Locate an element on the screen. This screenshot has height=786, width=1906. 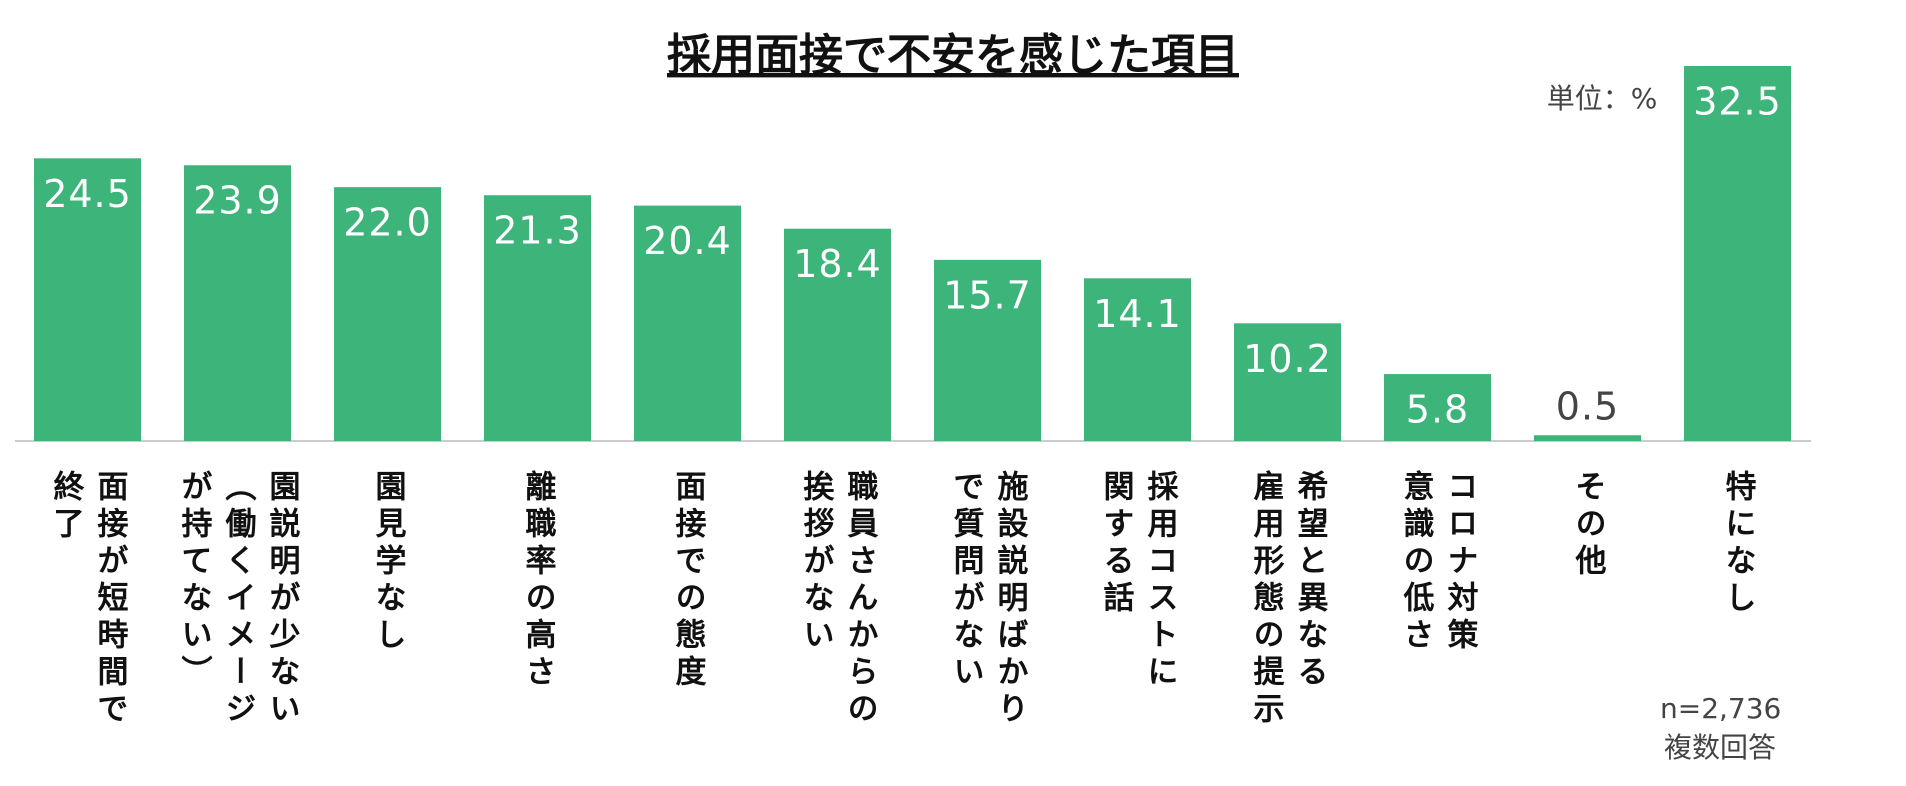
value-label: 10.2 is located at coordinates (1287, 359).